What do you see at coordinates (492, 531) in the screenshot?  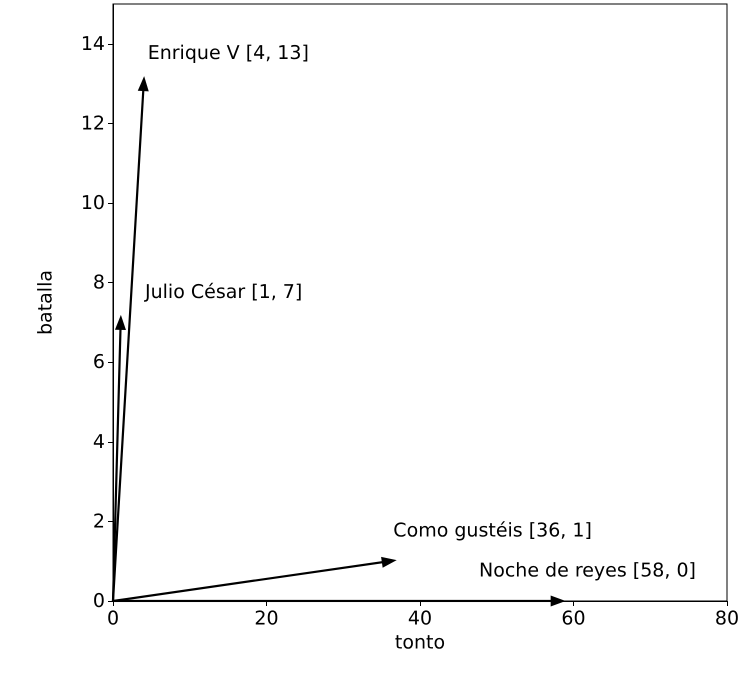 I see `annotation: Como gustéis [36, 1]` at bounding box center [492, 531].